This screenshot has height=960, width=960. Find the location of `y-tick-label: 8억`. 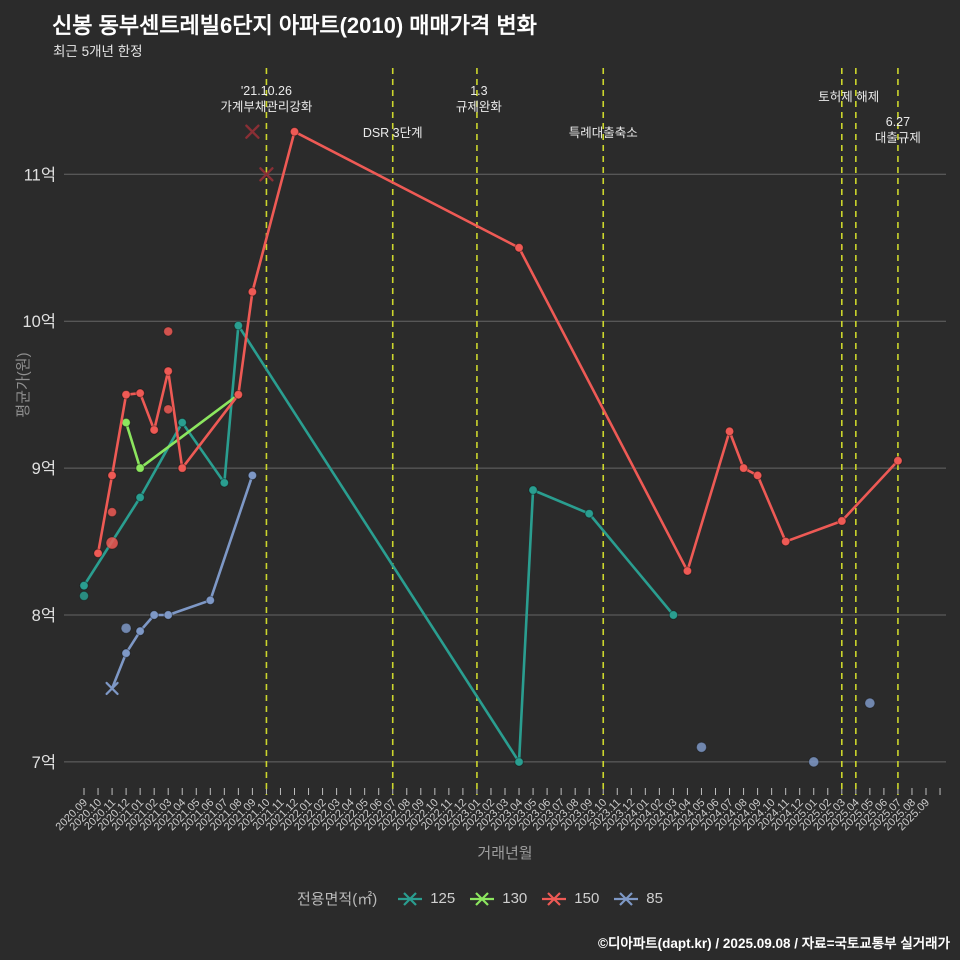

y-tick-label: 8억 is located at coordinates (44, 615).